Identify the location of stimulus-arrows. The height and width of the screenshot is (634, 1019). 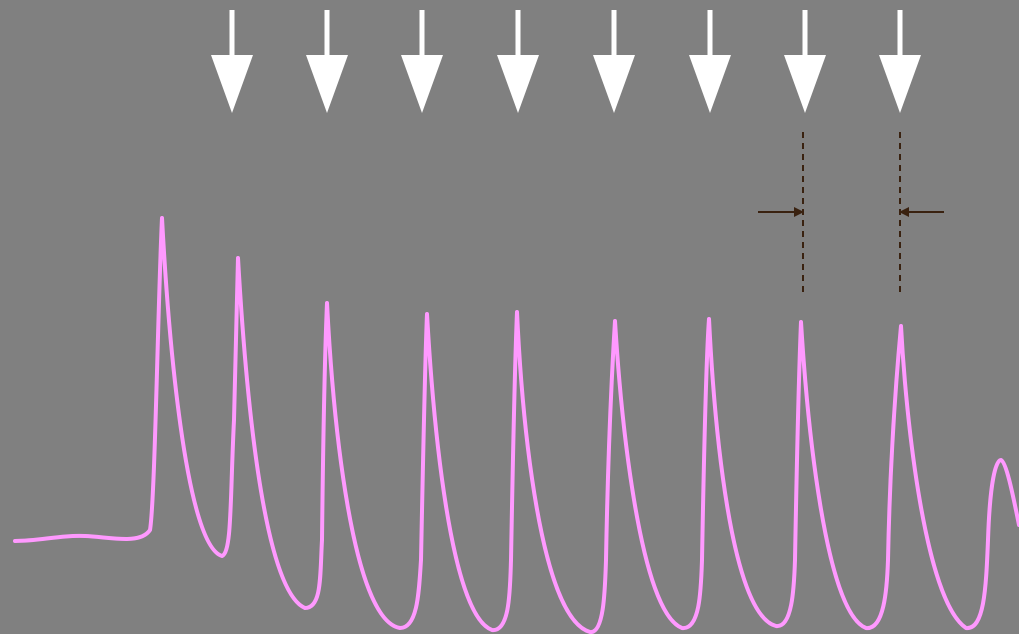
(566, 61).